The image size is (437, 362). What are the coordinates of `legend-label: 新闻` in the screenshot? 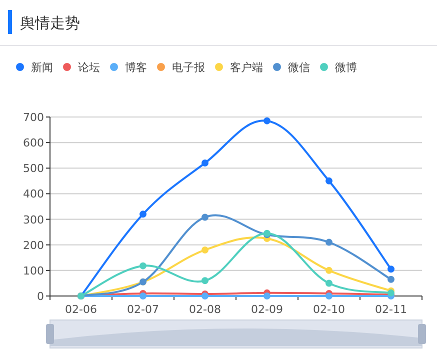 It's located at (42, 67).